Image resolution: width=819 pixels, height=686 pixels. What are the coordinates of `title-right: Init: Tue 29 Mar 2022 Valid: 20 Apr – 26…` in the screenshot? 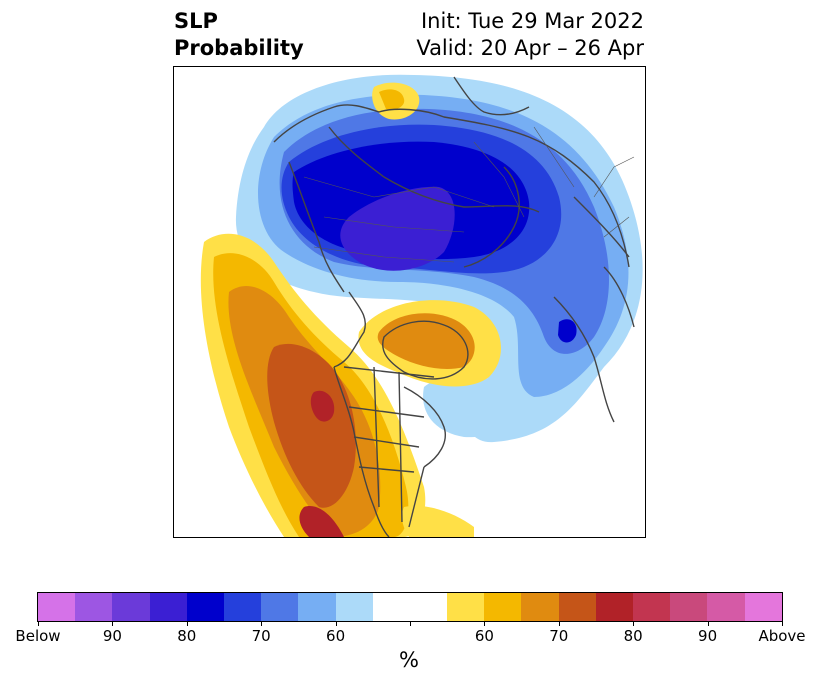 It's located at (530, 35).